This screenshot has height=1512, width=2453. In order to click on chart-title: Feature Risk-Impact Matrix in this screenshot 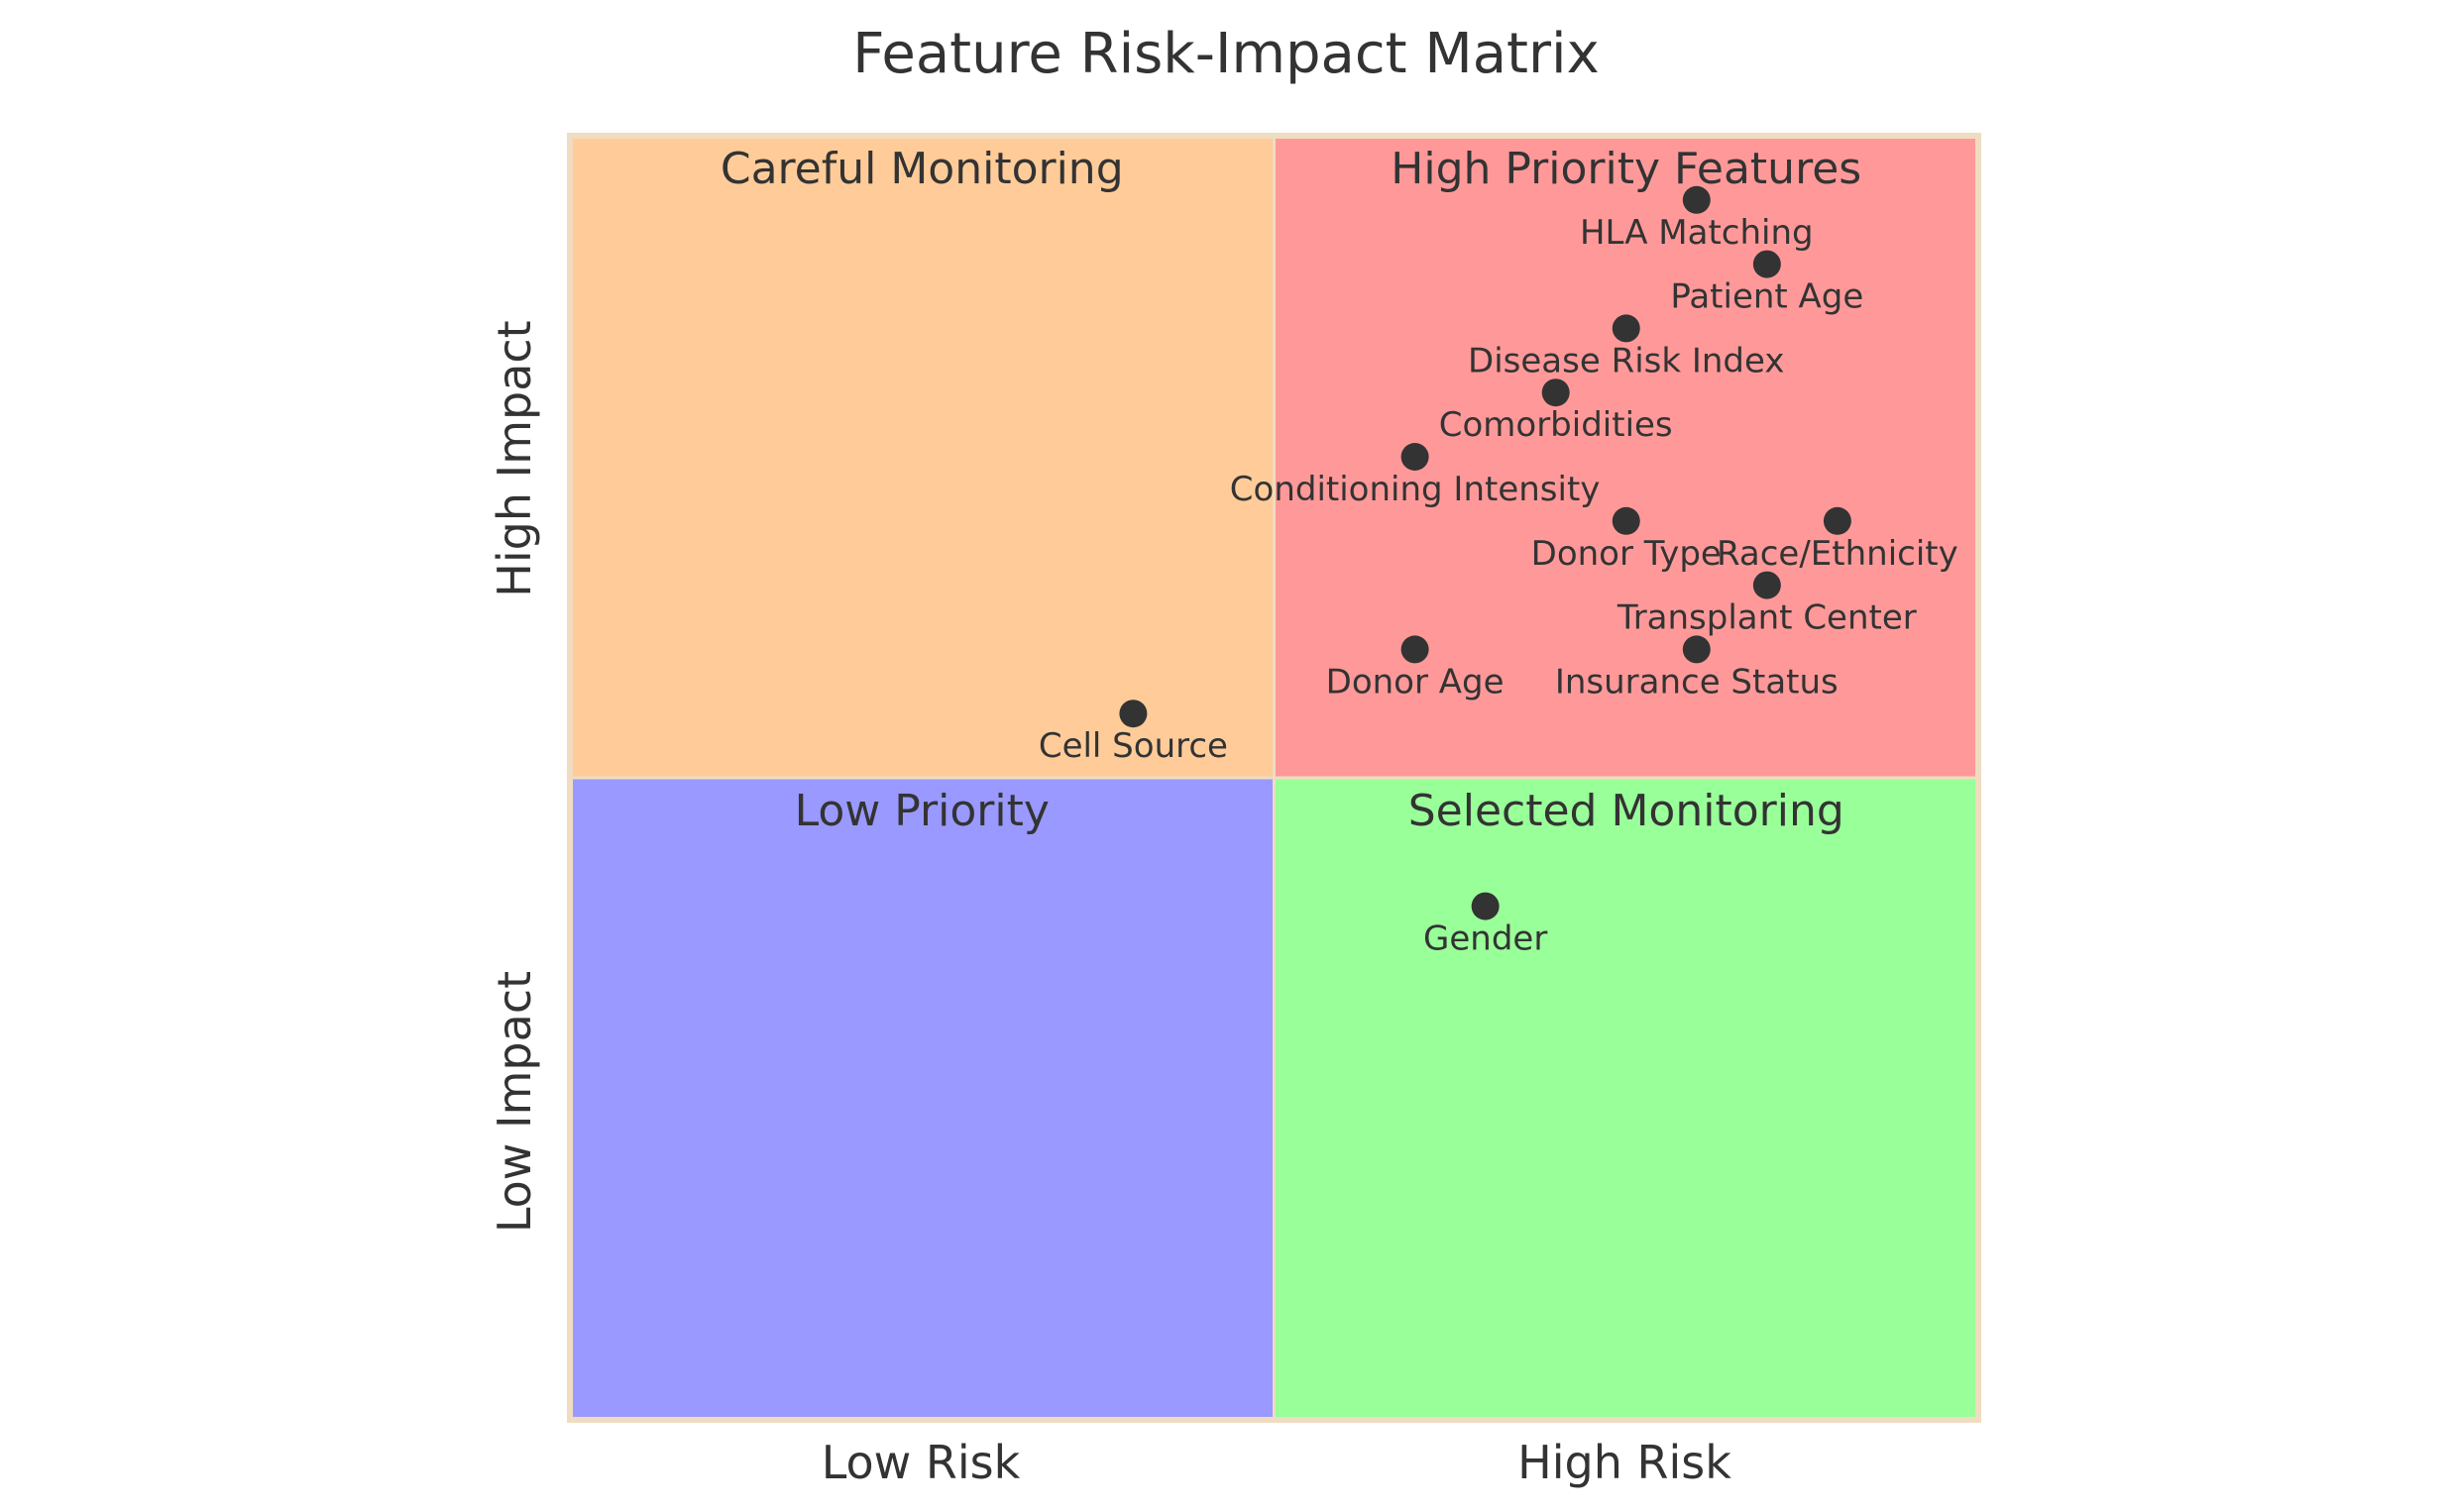, I will do `click(1226, 54)`.